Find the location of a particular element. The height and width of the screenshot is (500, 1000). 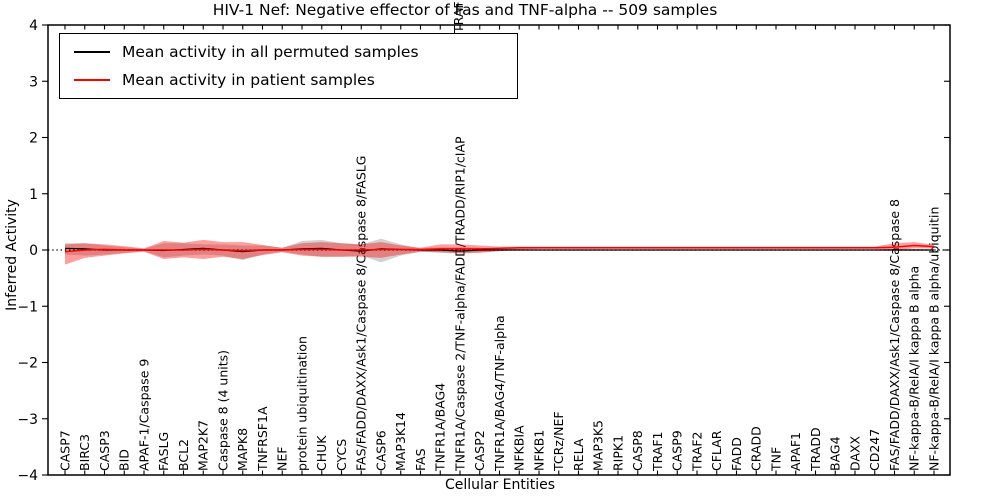

y-tick-label: −1 is located at coordinates (27, 307).